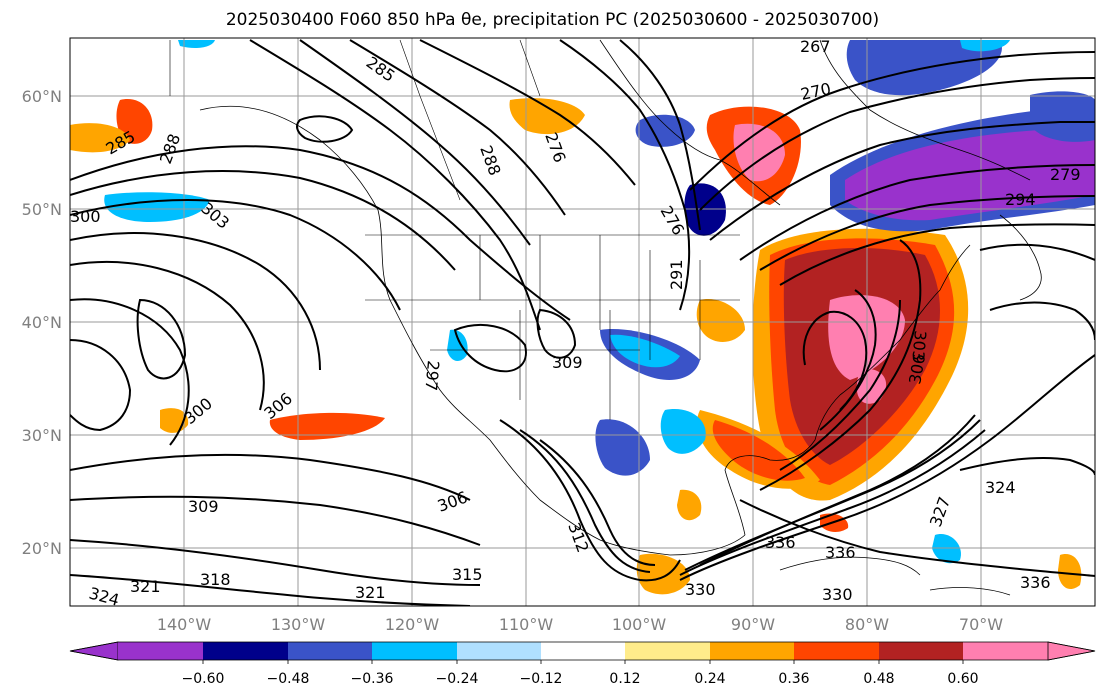  Describe the element at coordinates (753, 624) in the screenshot. I see `lon-label: 90°W` at that location.